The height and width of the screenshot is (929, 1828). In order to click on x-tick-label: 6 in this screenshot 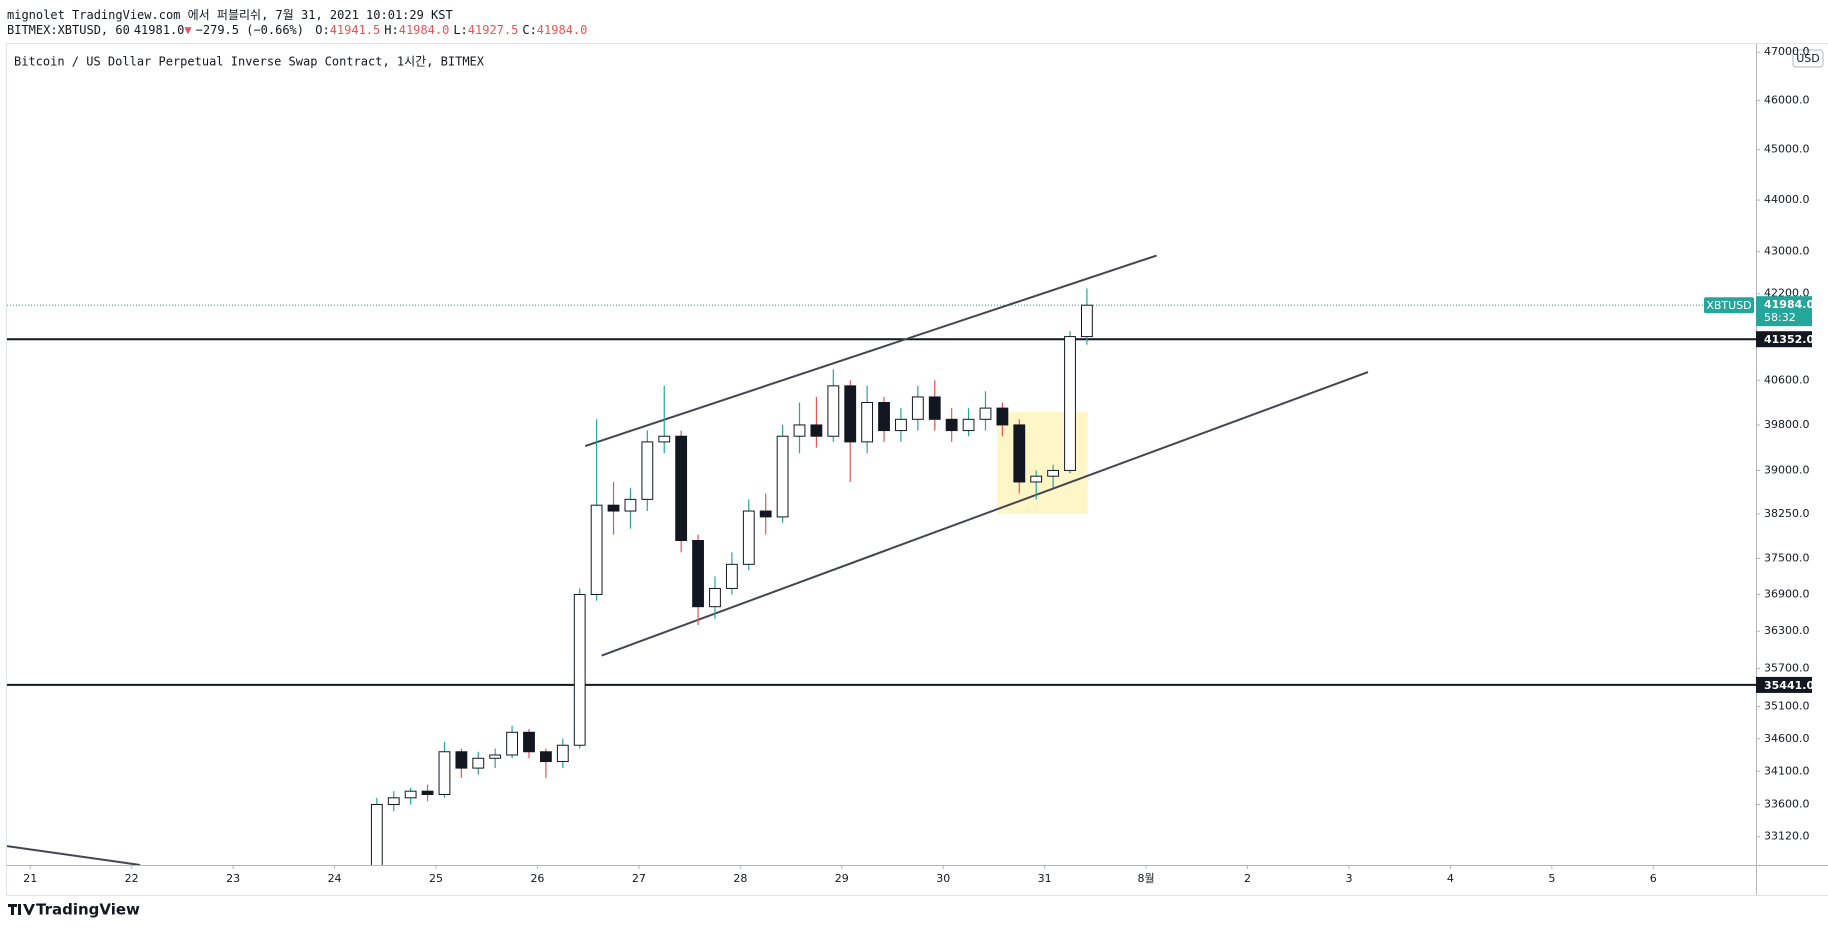, I will do `click(1653, 878)`.